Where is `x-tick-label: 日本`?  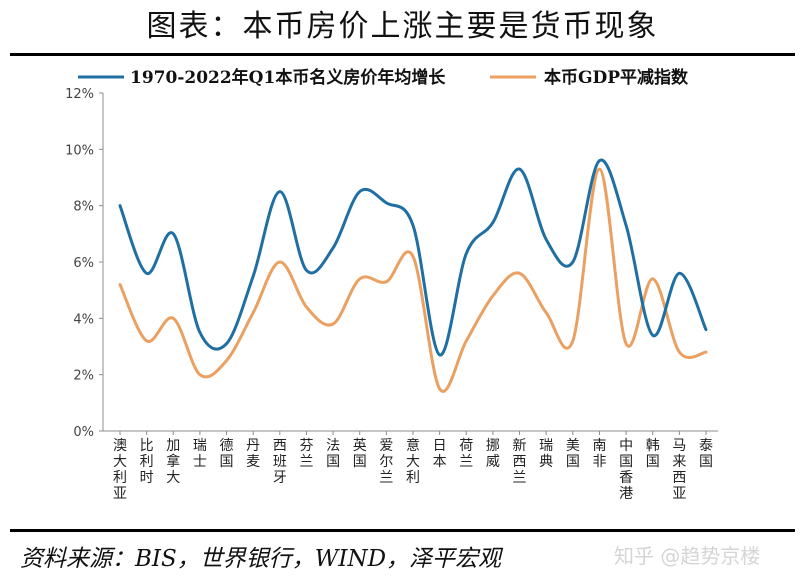 x-tick-label: 日本 is located at coordinates (440, 454).